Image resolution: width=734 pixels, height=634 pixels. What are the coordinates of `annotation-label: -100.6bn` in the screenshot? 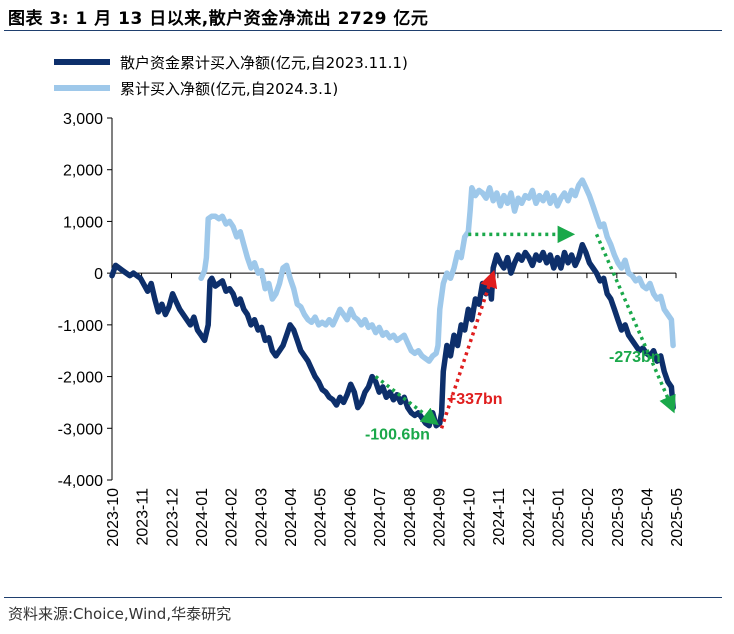 It's located at (397, 435).